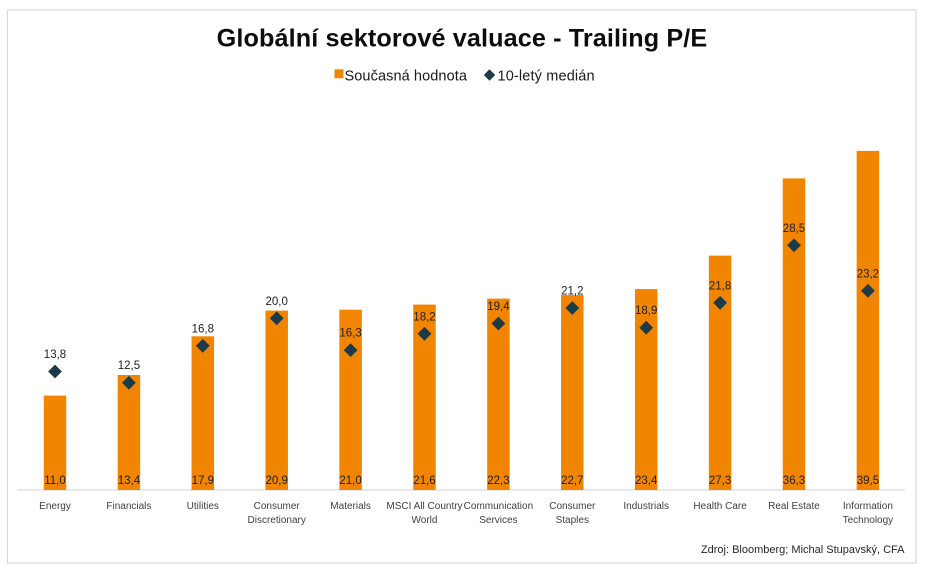  I want to click on svg-text: Současná hodnota, so click(406, 76).